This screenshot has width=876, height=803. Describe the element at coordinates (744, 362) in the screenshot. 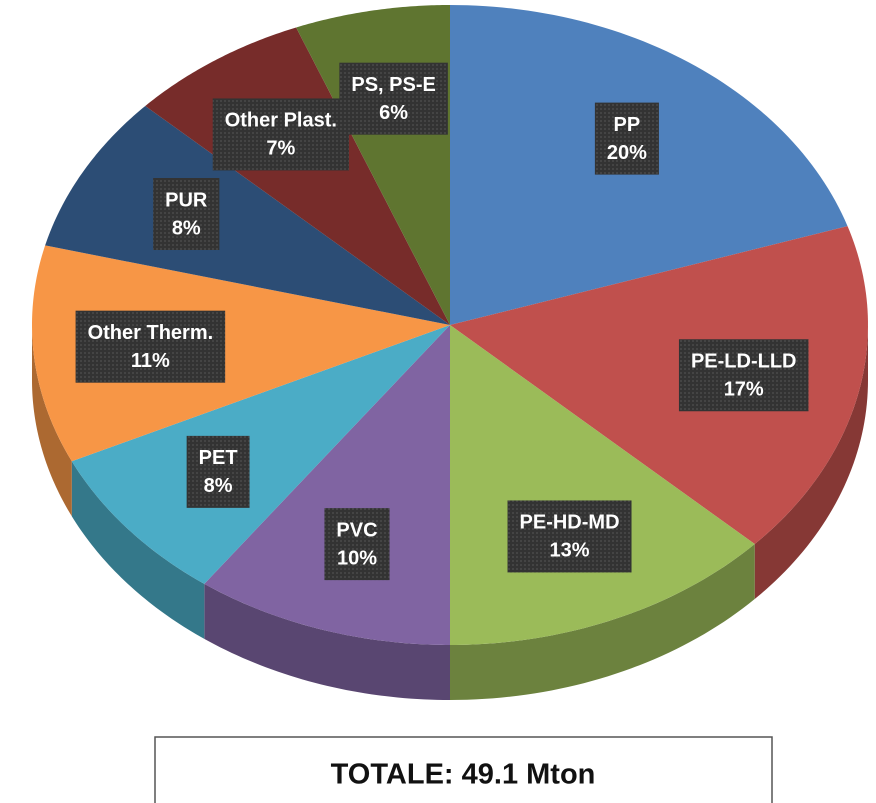

I see `slice-label: PE-LD-LLD` at that location.